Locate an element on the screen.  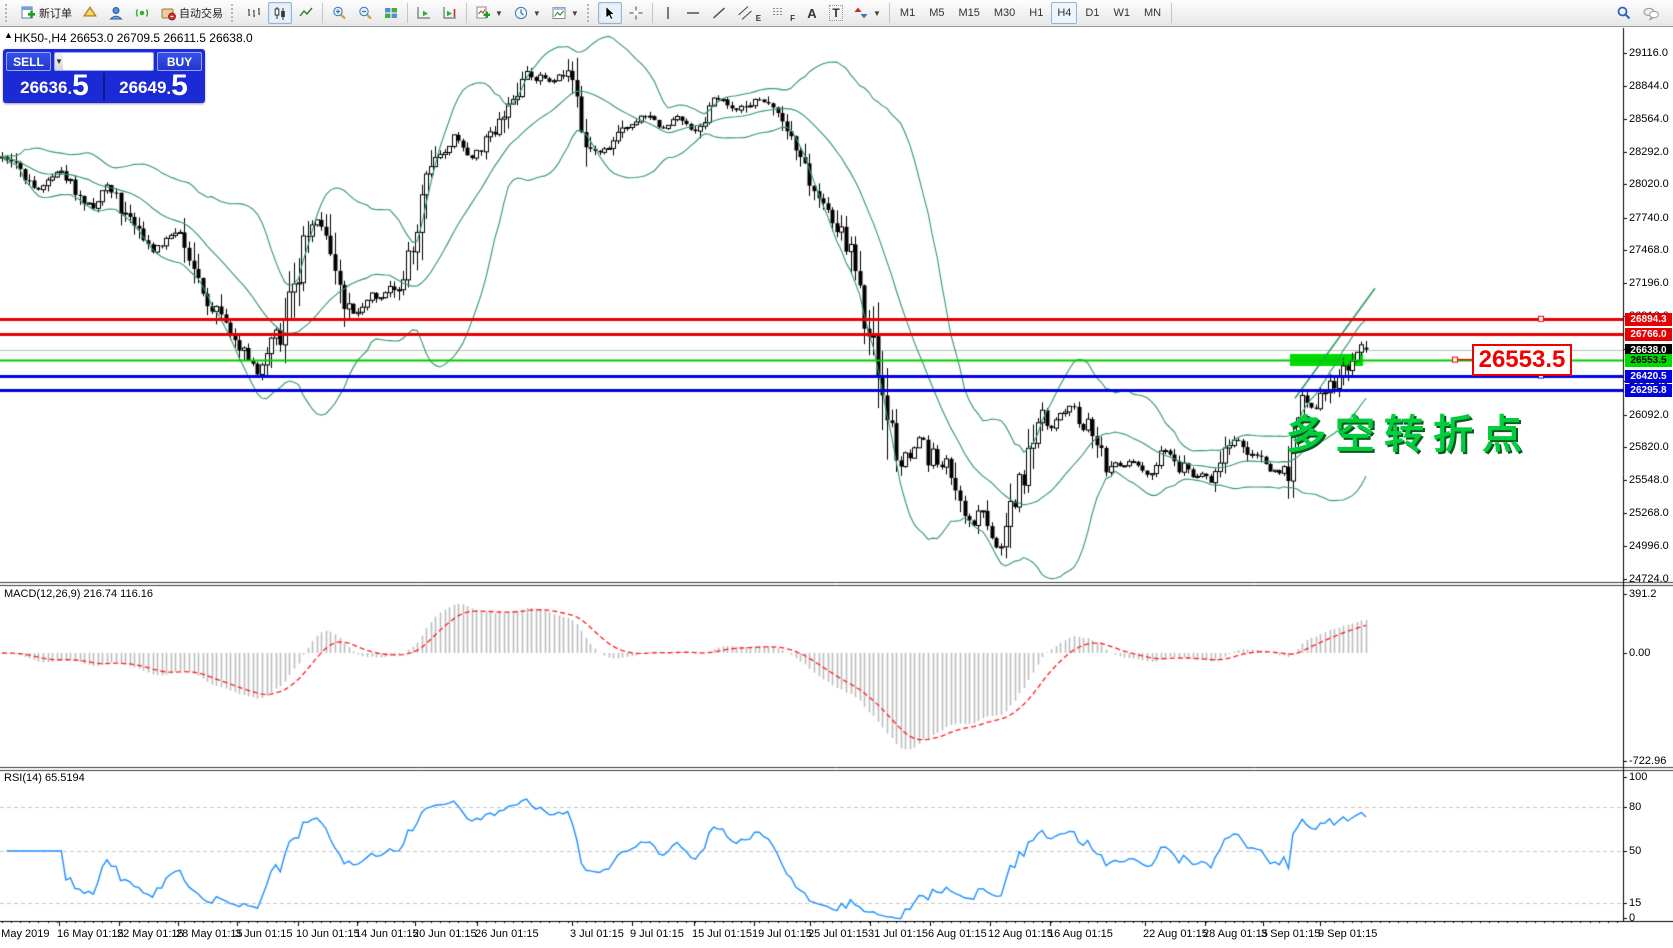
cursor-icon is located at coordinates (610, 13).